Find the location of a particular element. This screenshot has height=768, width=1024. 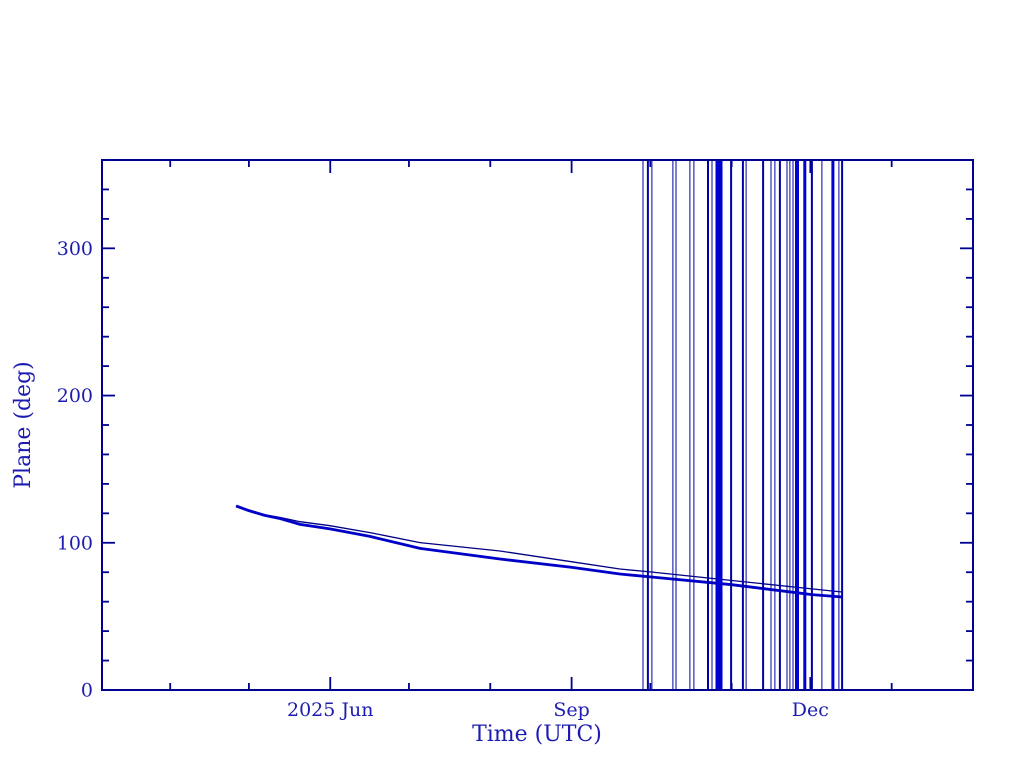

x-axis-title: Time (UTC) is located at coordinates (537, 734).